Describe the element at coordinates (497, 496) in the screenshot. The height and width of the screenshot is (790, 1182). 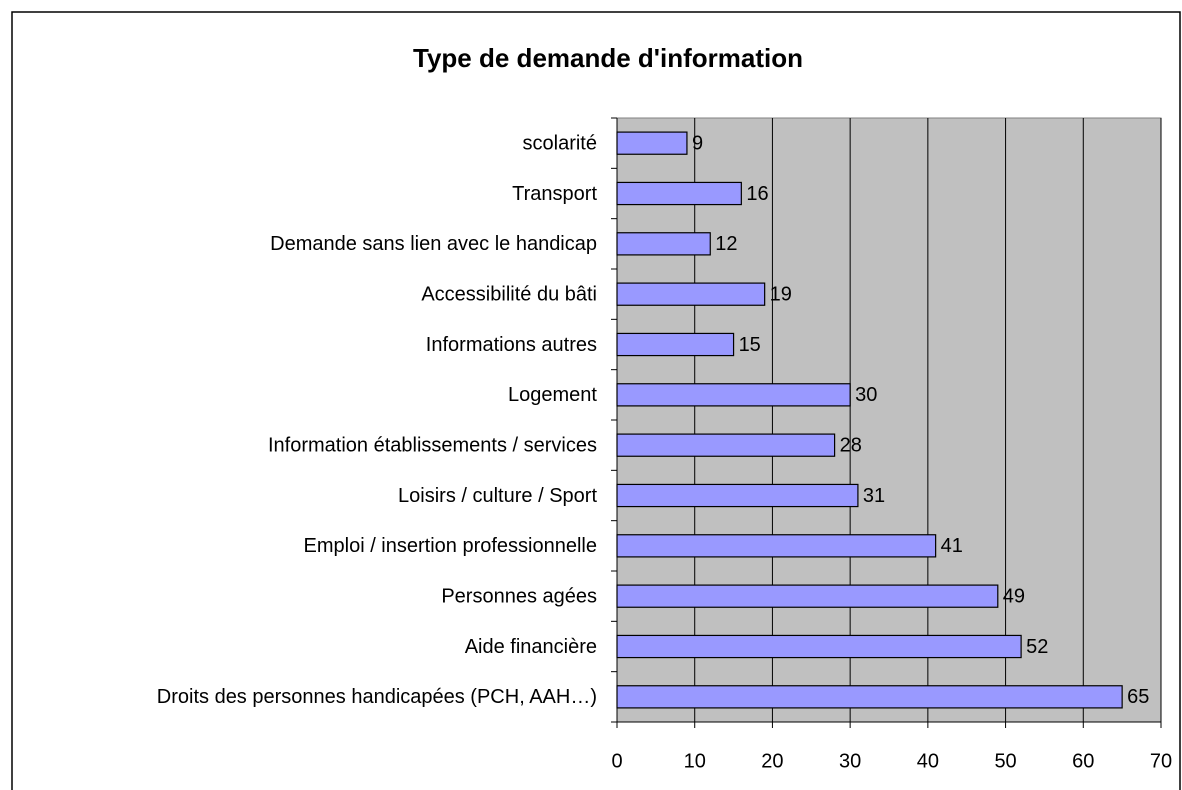
I see `y-tick-label: Loisirs / culture / Sport` at that location.